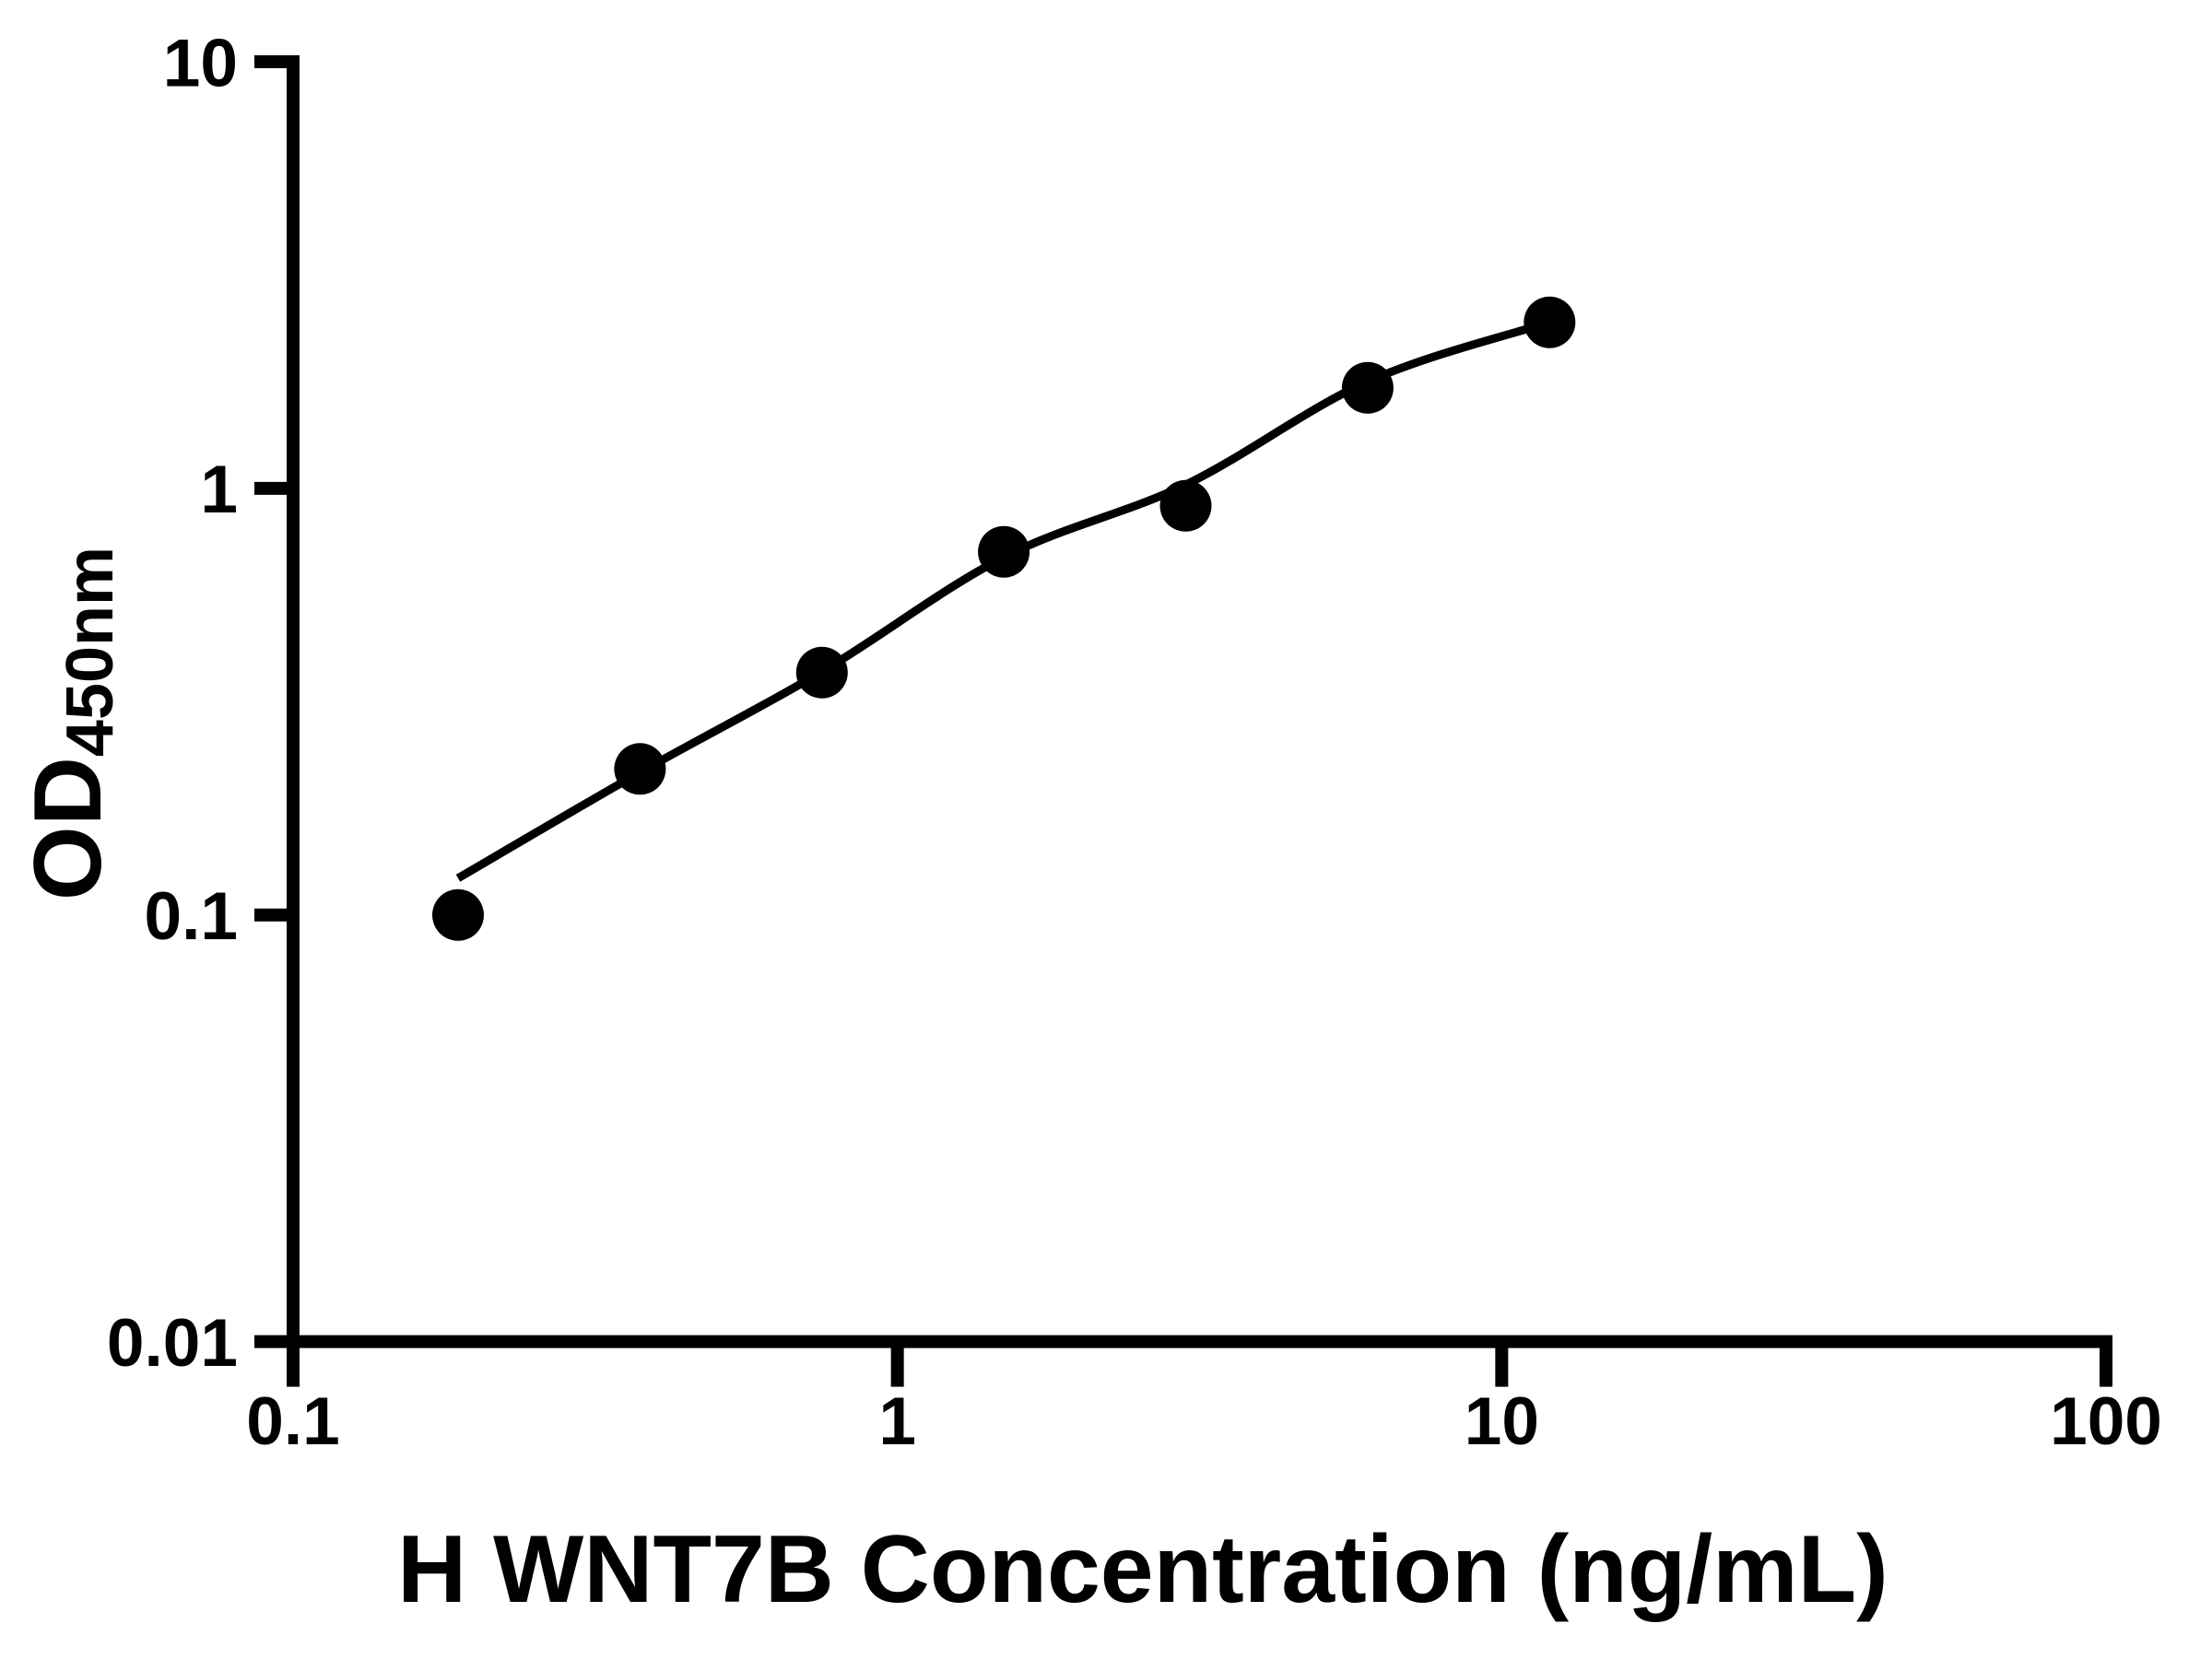 The image size is (2212, 1659). What do you see at coordinates (897, 1421) in the screenshot?
I see `x-tick-label: 1` at bounding box center [897, 1421].